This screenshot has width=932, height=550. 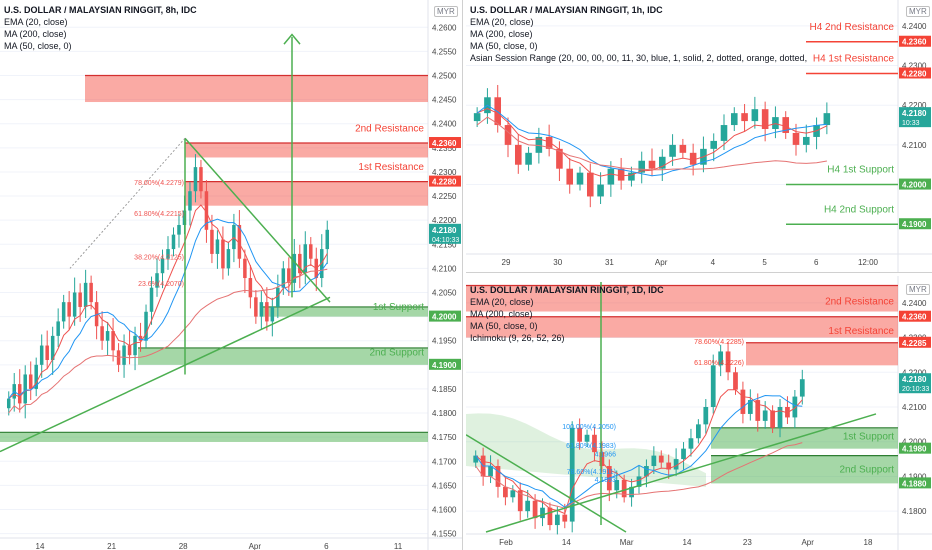 I want to click on y-tick-label: 4.1600, so click(x=444, y=509).